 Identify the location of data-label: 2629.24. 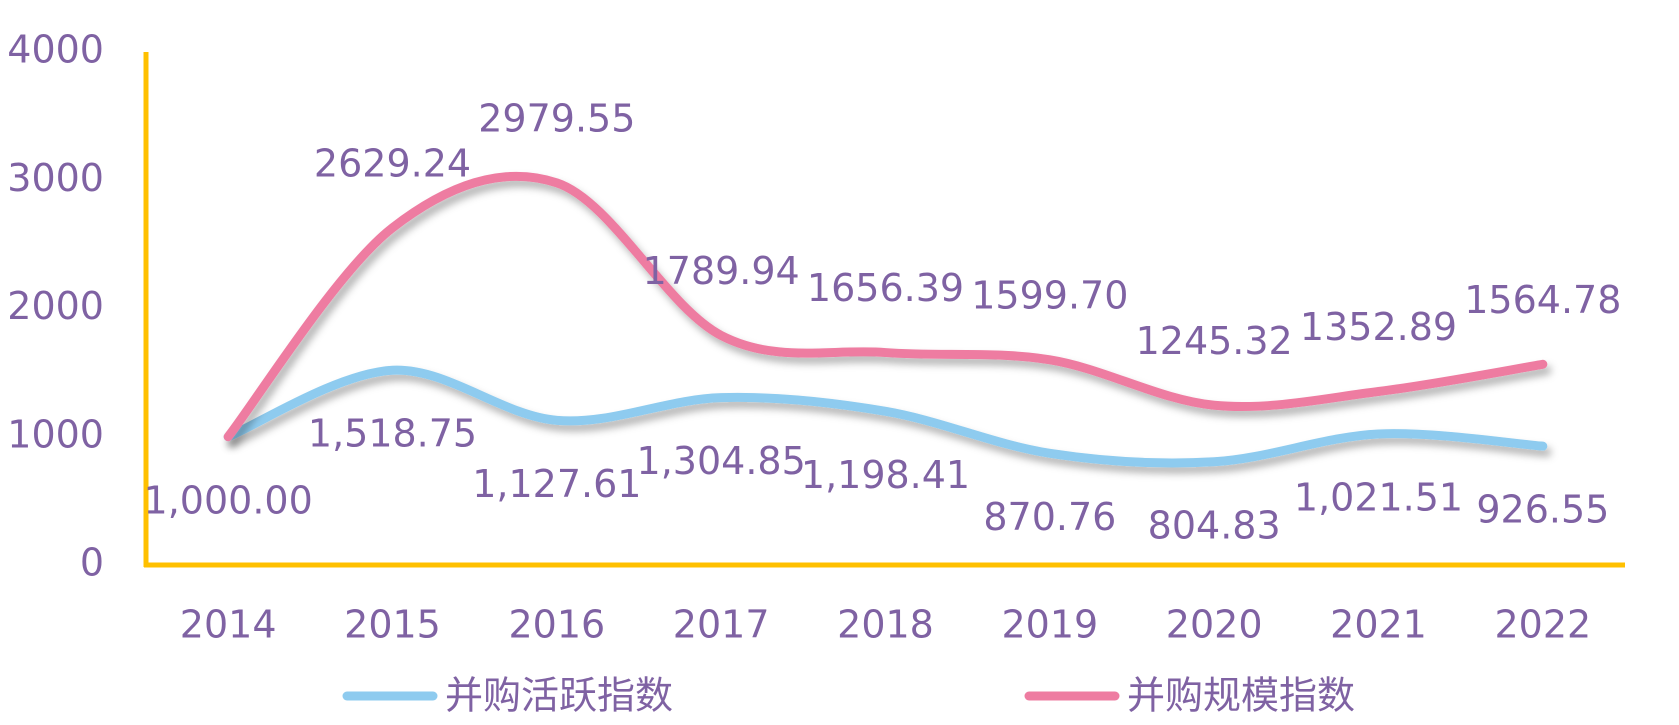
(392, 163).